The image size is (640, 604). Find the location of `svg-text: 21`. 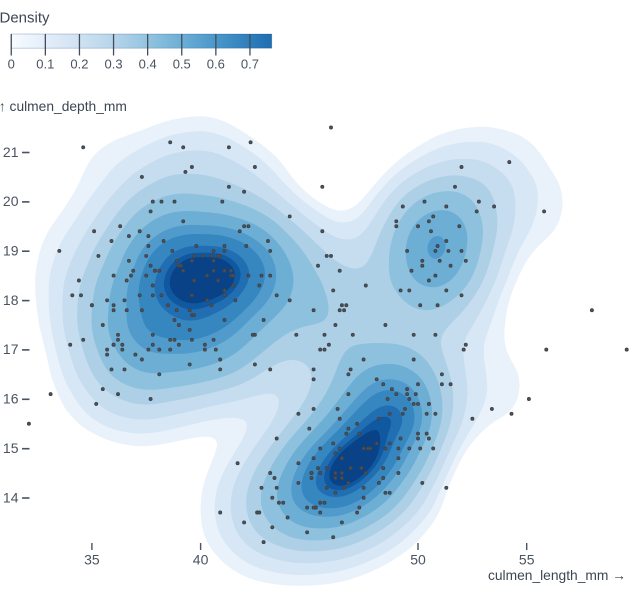

svg-text: 21 is located at coordinates (11, 152).